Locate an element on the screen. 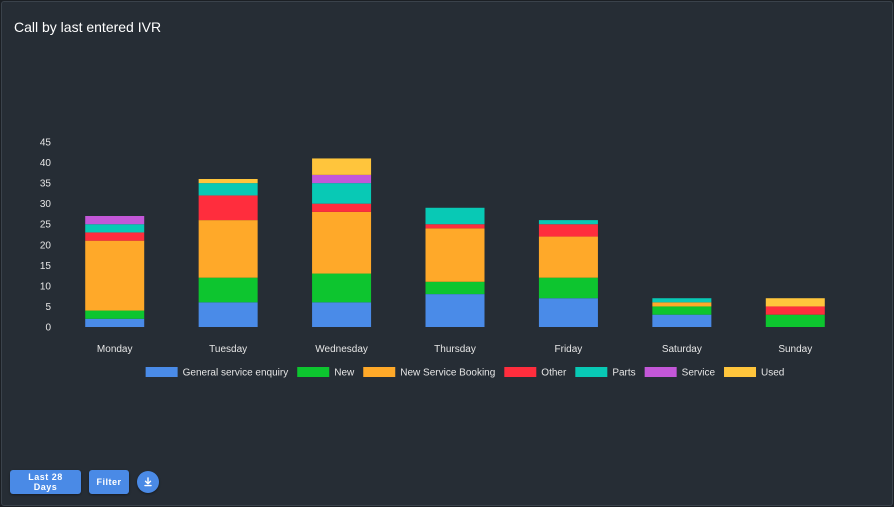 This screenshot has height=507, width=894. legend-label: New Service Booking is located at coordinates (447, 373).